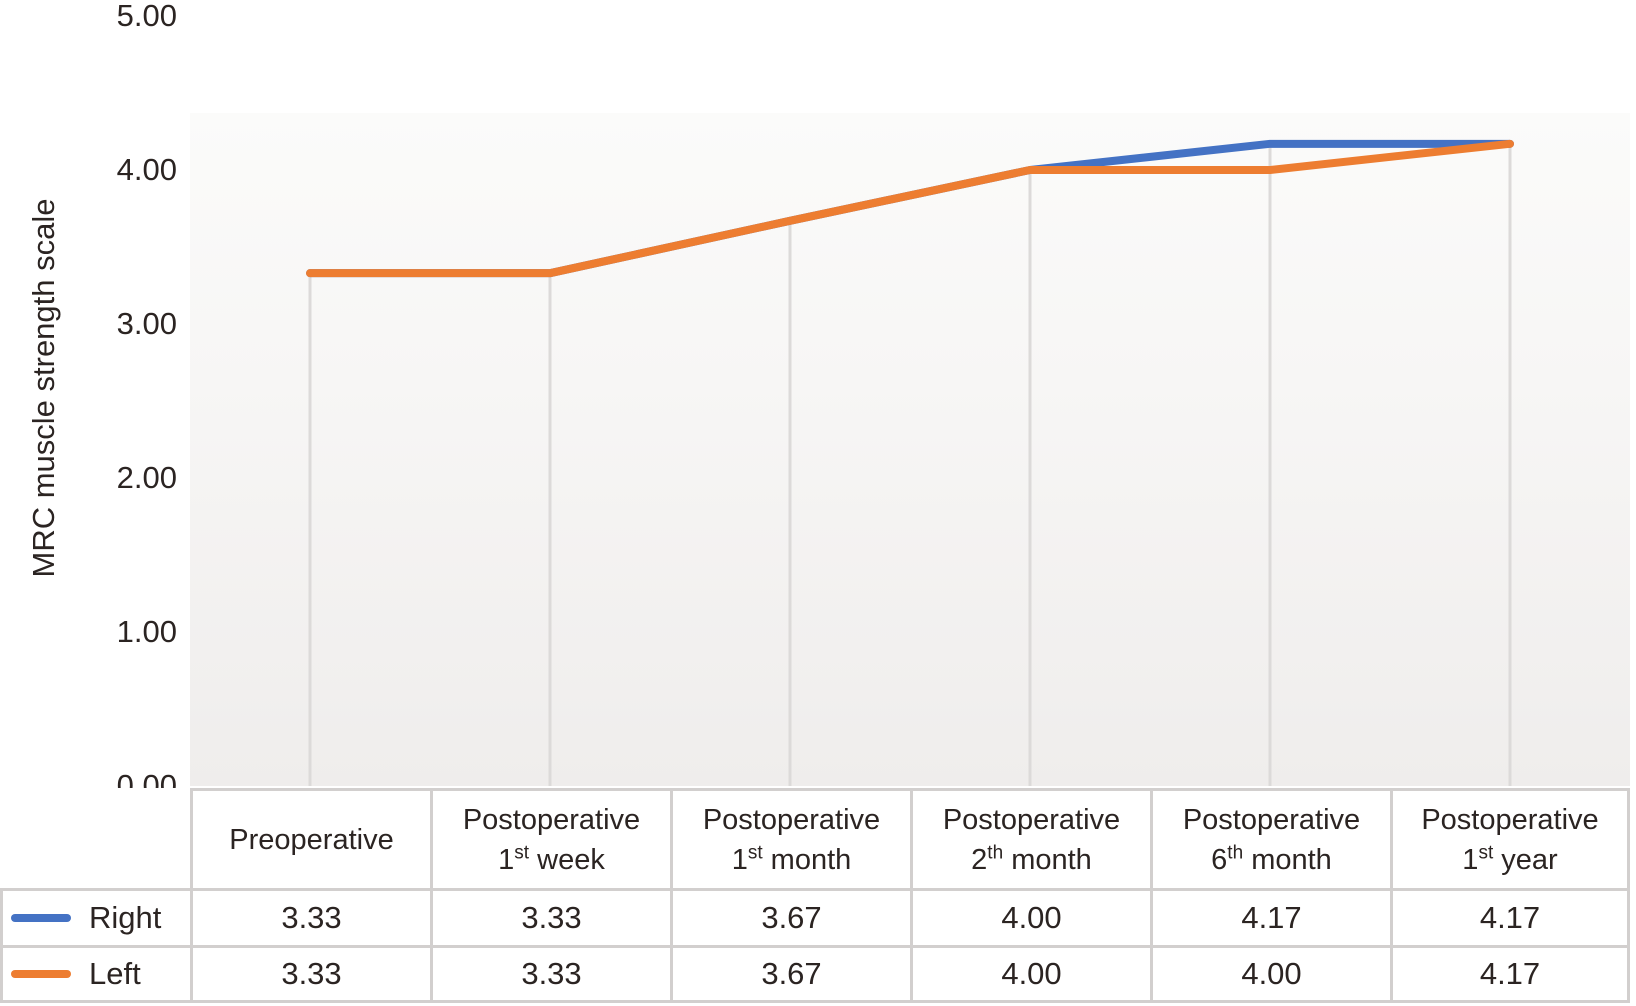 This screenshot has width=1636, height=1006. I want to click on legend-line-swatch-left, so click(41, 974).